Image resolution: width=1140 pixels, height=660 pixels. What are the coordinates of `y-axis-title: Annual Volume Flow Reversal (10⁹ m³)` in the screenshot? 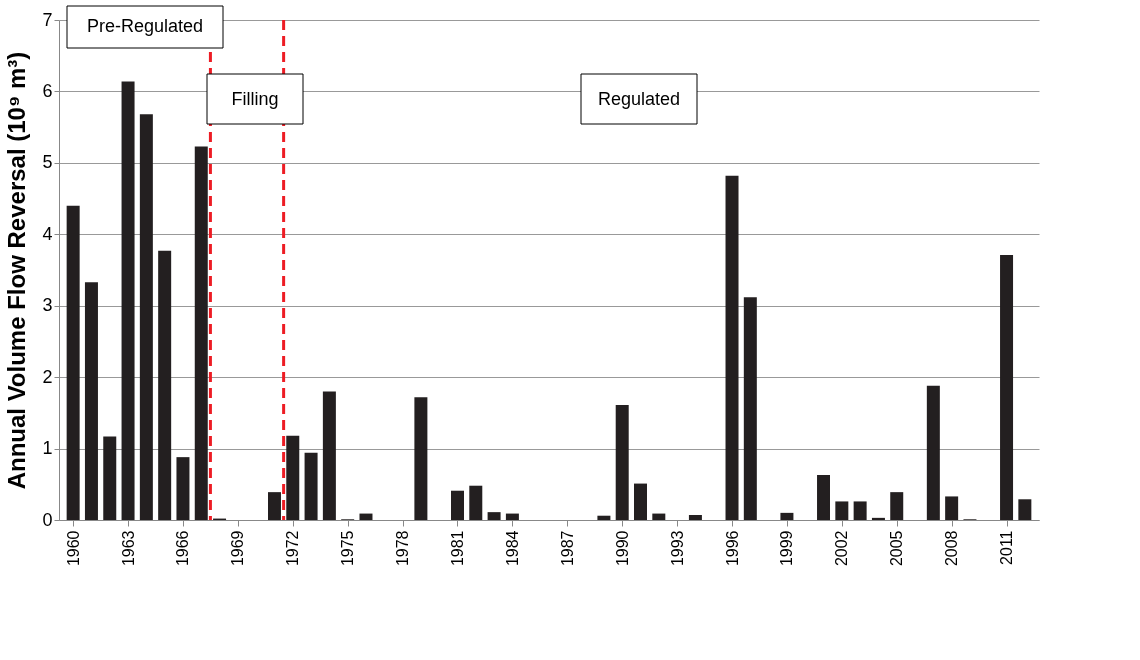 It's located at (17, 270).